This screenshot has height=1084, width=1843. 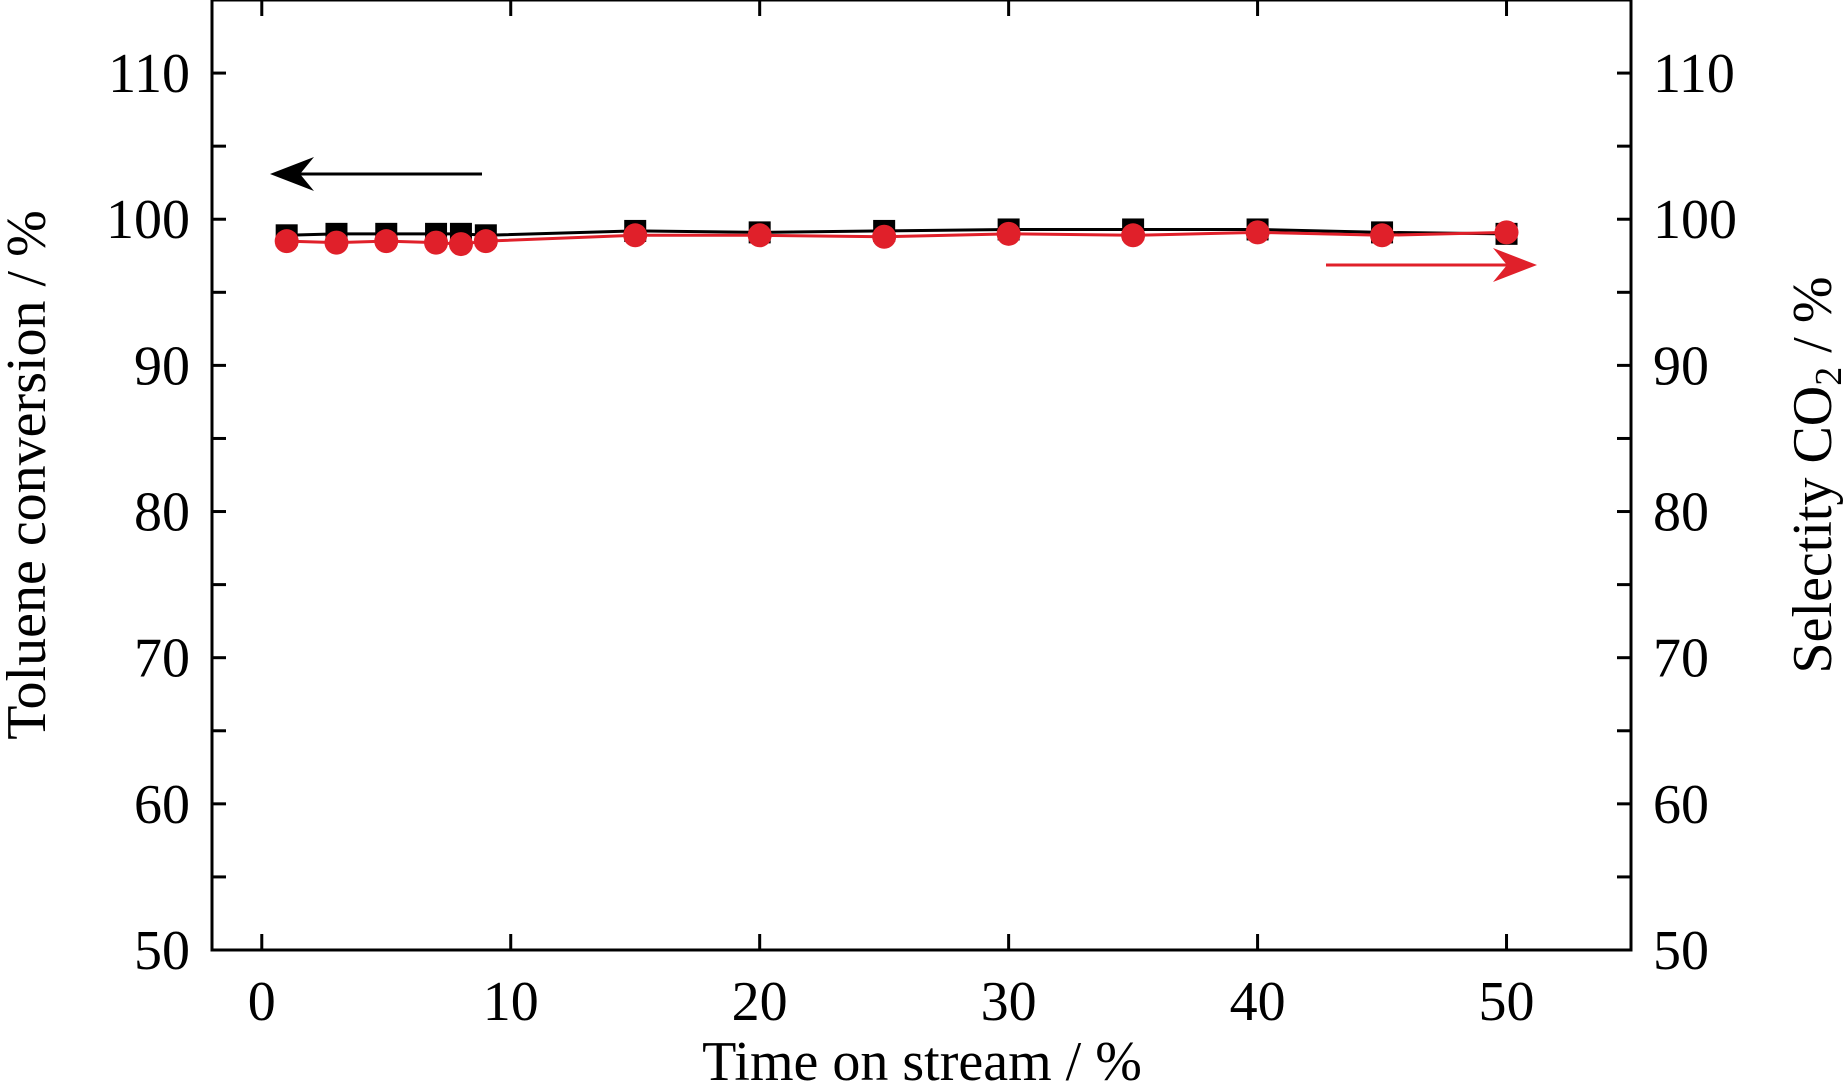 What do you see at coordinates (922, 1057) in the screenshot?
I see `x-axis-title: Time on stream / %` at bounding box center [922, 1057].